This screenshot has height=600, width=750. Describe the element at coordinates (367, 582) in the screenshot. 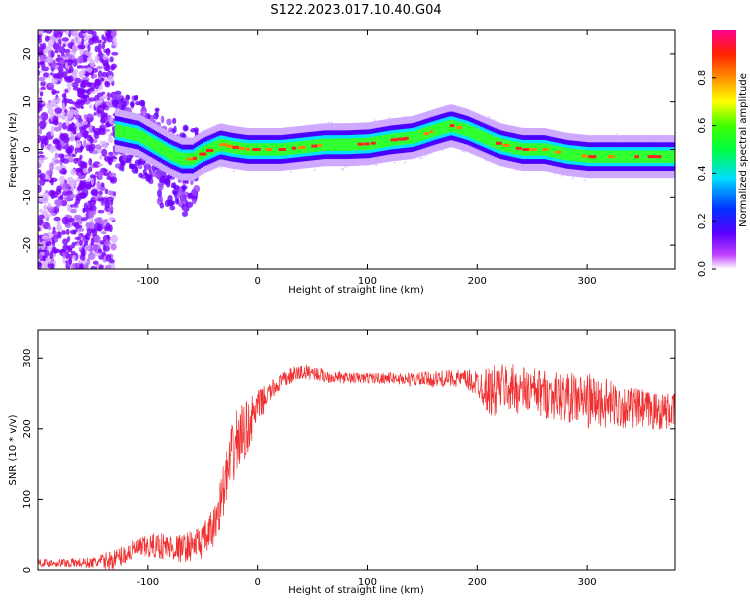

I see `snr-x-tick-label: 100` at that location.